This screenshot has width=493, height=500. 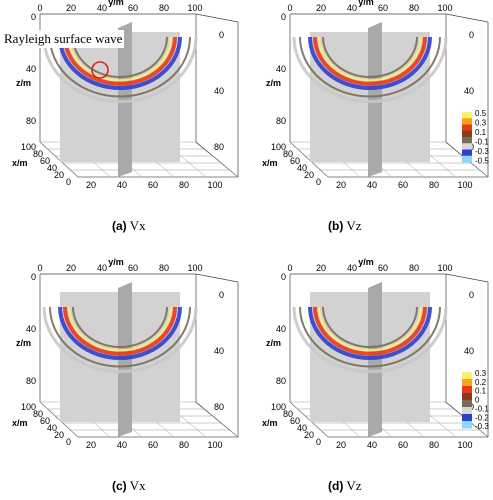 What do you see at coordinates (481, 132) in the screenshot?
I see `colorbar-tick-label: 0.1` at bounding box center [481, 132].